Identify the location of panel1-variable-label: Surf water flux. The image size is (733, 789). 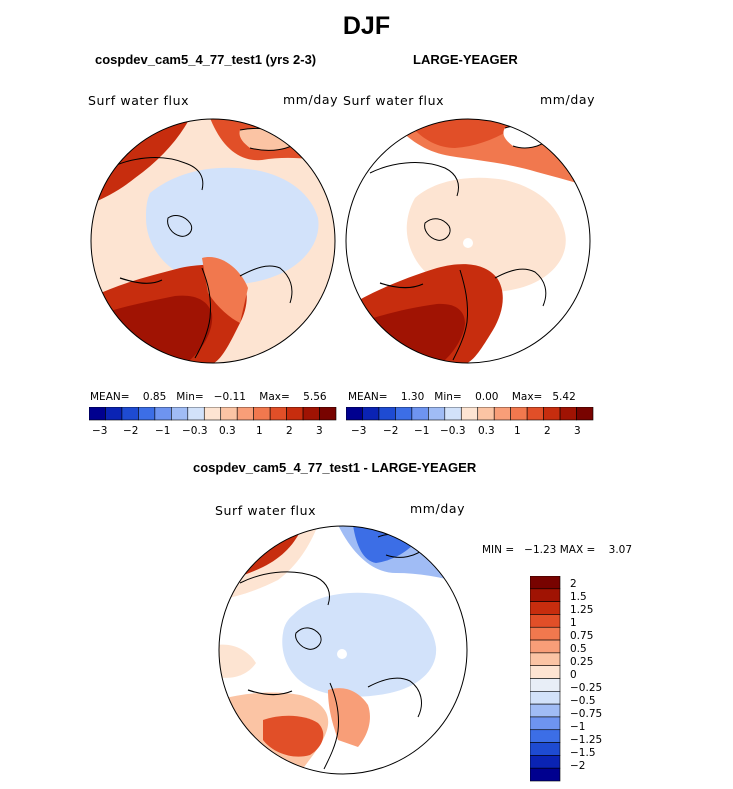
(139, 100).